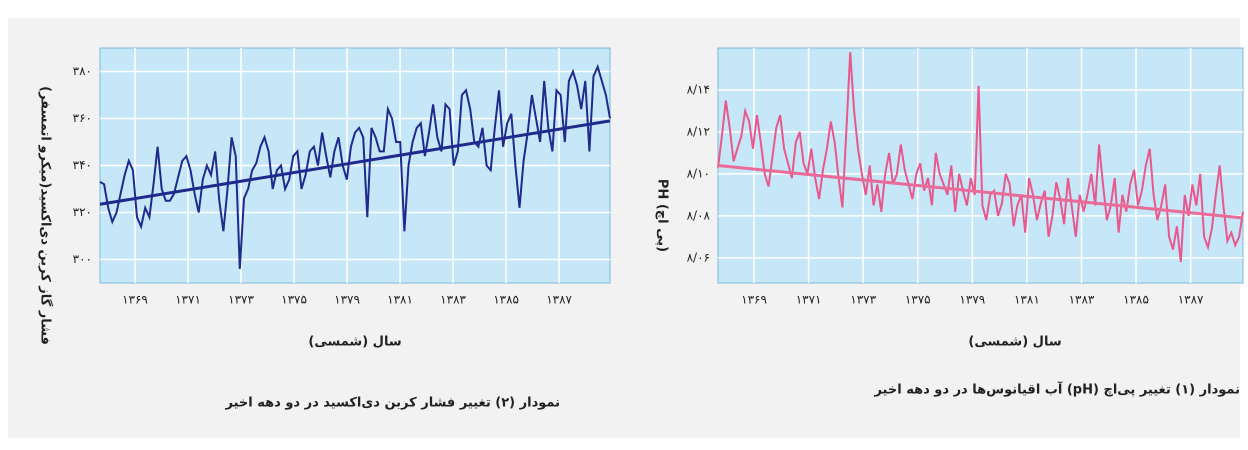  What do you see at coordinates (82, 259) in the screenshot?
I see `y-tick-label: ۳۰۰` at bounding box center [82, 259].